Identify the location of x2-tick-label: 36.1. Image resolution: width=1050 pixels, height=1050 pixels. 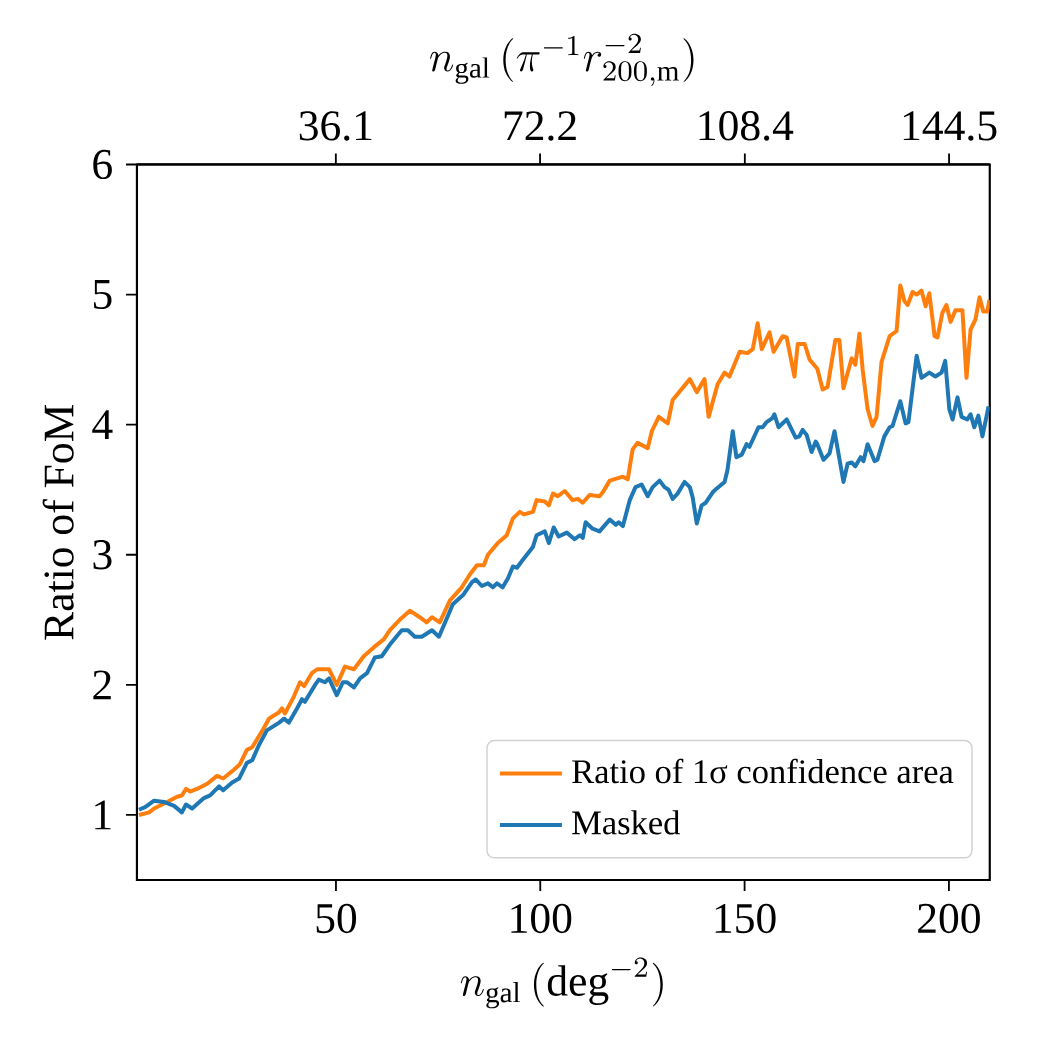
(335, 126).